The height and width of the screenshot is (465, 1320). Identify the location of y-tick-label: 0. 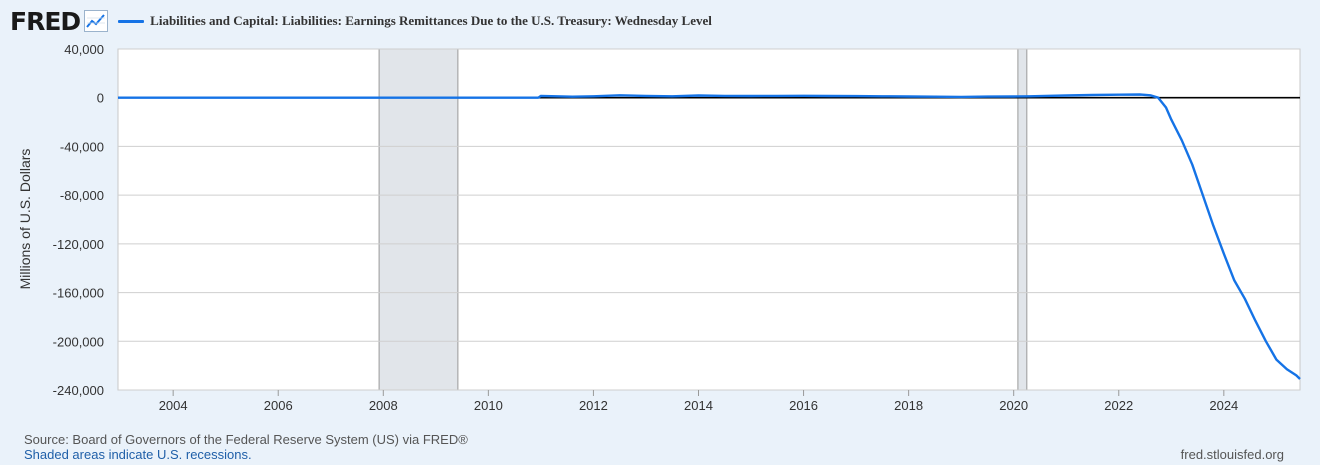
(100, 98).